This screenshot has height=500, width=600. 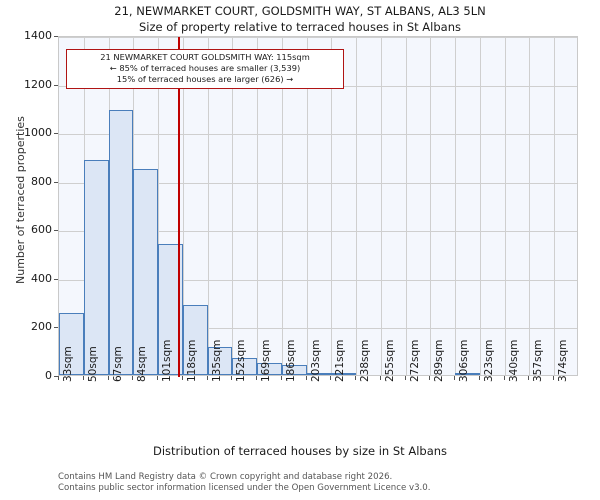 What do you see at coordinates (538, 360) in the screenshot?
I see `x-axis-tick-label: 357sqm` at bounding box center [538, 360].